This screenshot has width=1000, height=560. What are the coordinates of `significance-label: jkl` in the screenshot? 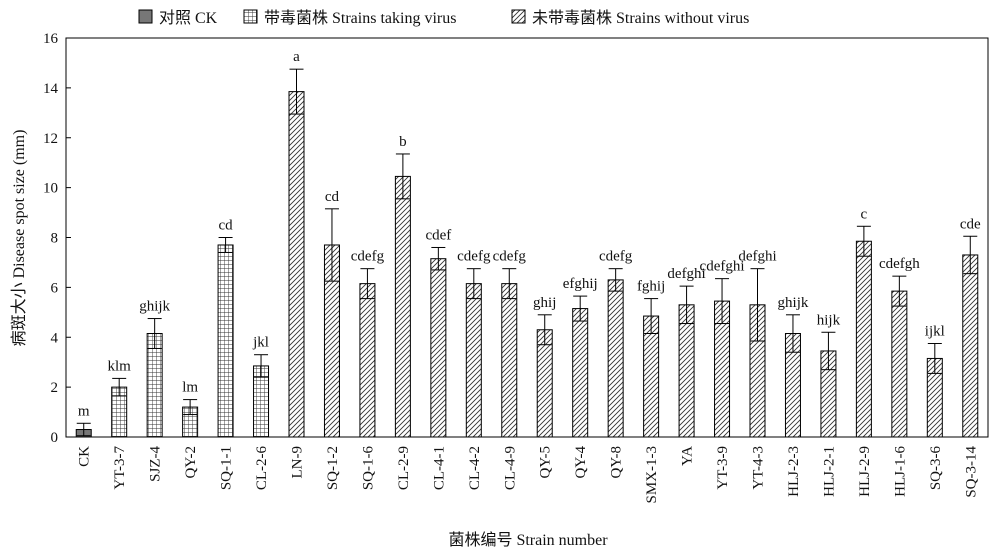 It's located at (260, 343).